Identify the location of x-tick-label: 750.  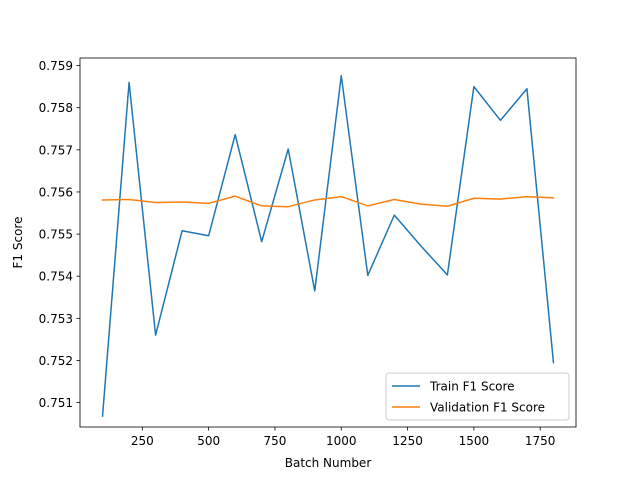
(274, 441).